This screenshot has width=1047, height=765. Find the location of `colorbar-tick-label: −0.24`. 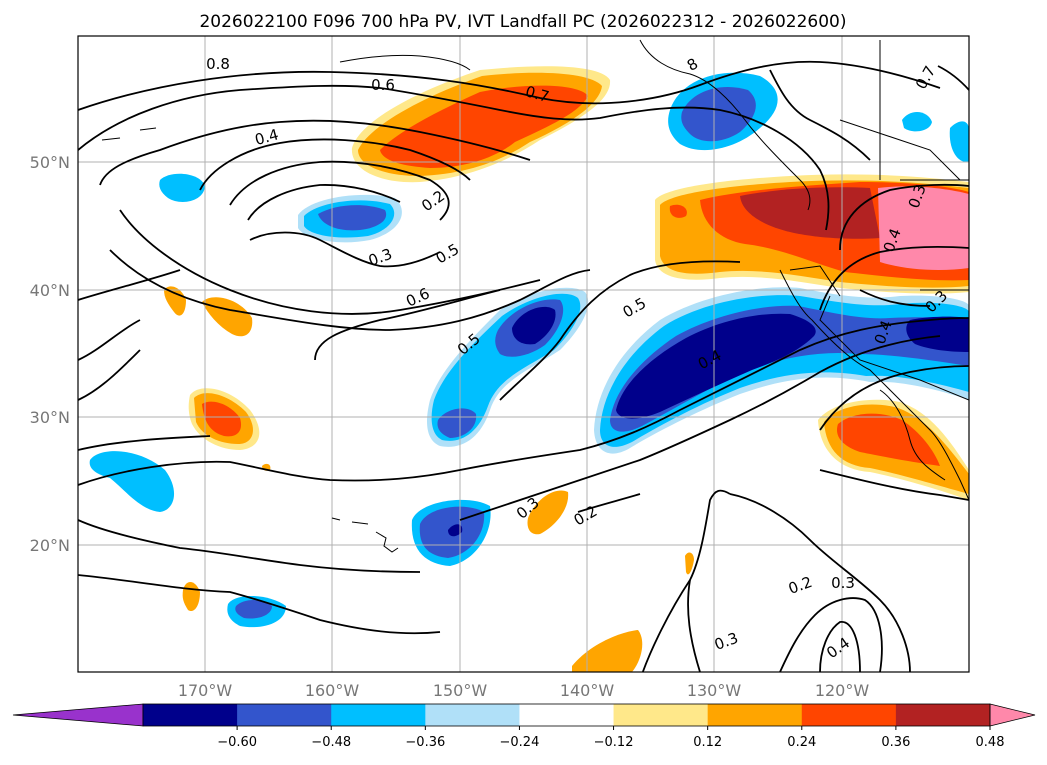

colorbar-tick-label: −0.24 is located at coordinates (520, 742).